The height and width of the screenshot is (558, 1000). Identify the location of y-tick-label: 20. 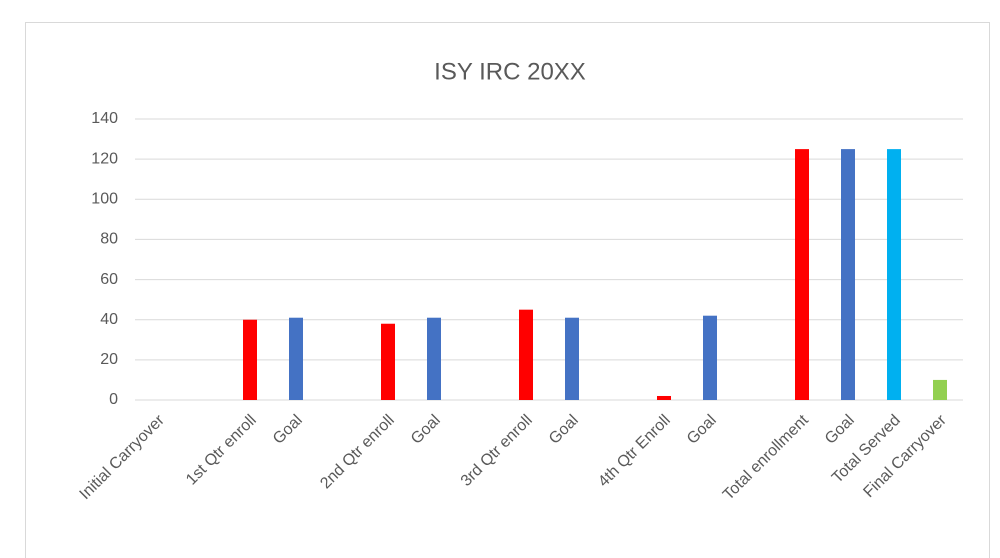
(109, 359).